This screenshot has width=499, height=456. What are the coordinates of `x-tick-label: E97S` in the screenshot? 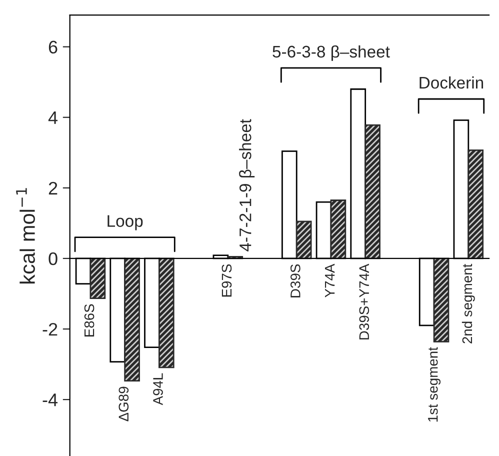 It's located at (227, 280).